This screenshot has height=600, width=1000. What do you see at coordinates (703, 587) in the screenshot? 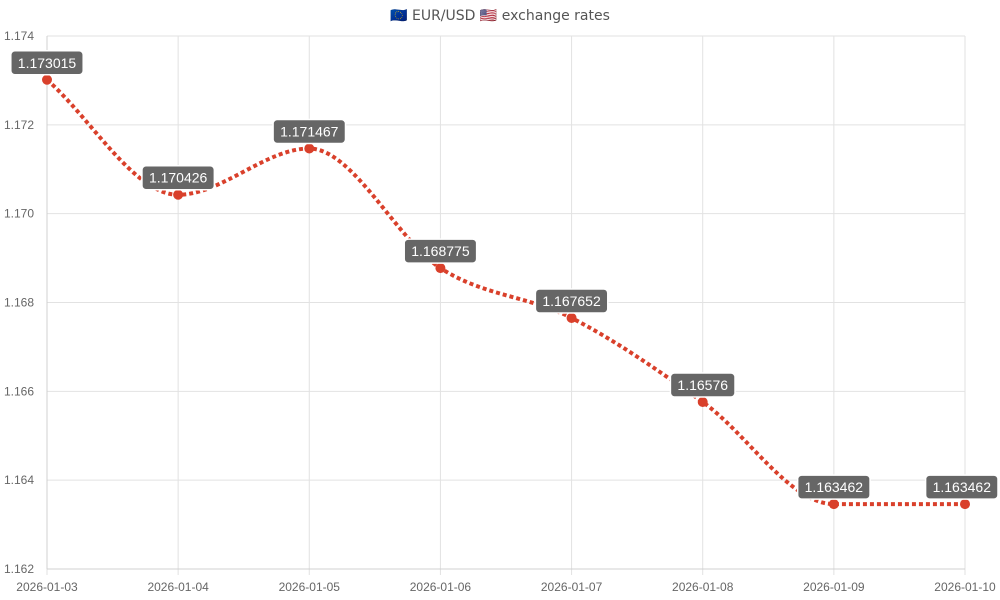
I see `x-tick-label: 2026-01-08` at bounding box center [703, 587].